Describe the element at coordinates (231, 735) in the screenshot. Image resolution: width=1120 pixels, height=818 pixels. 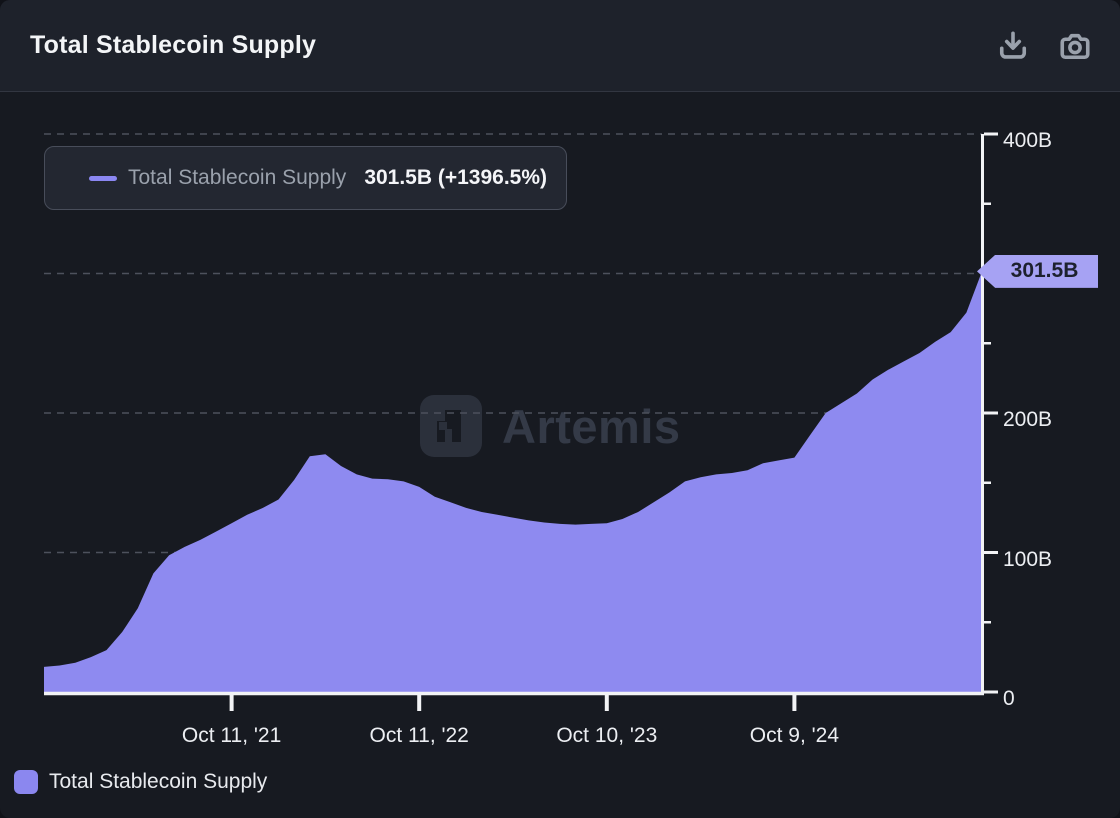
I see `x-axis-label: Oct 11, '21` at that location.